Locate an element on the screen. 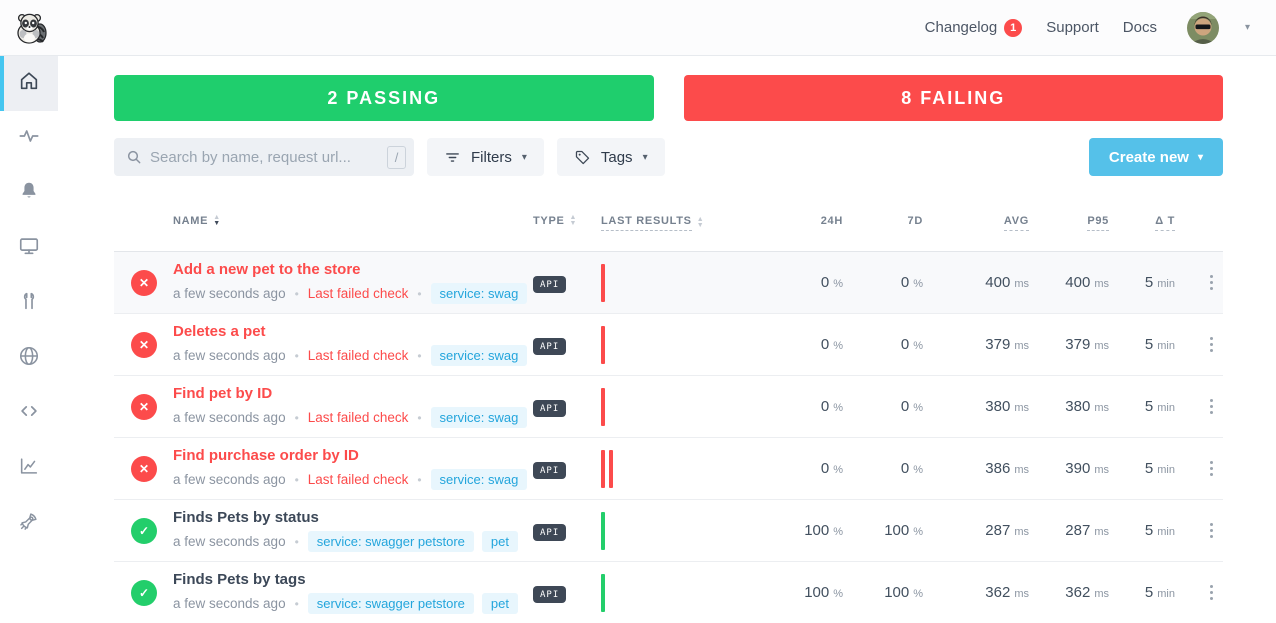 The height and width of the screenshot is (623, 1276). sort-icon: ▲ ▼ is located at coordinates (573, 220).